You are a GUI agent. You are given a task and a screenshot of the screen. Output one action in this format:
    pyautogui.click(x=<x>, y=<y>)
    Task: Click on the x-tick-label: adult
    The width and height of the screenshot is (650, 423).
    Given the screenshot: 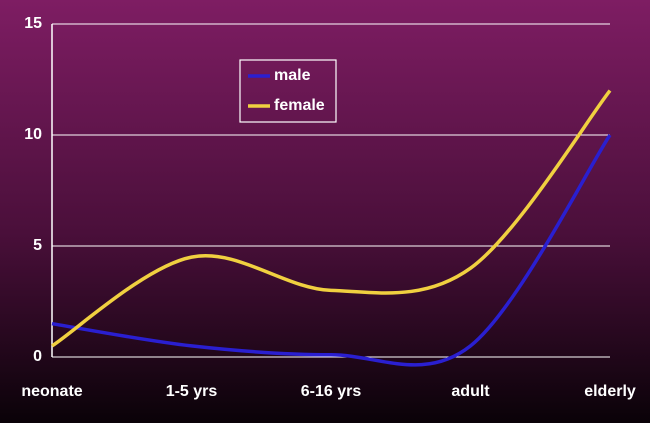 What is the action you would take?
    pyautogui.click(x=470, y=391)
    